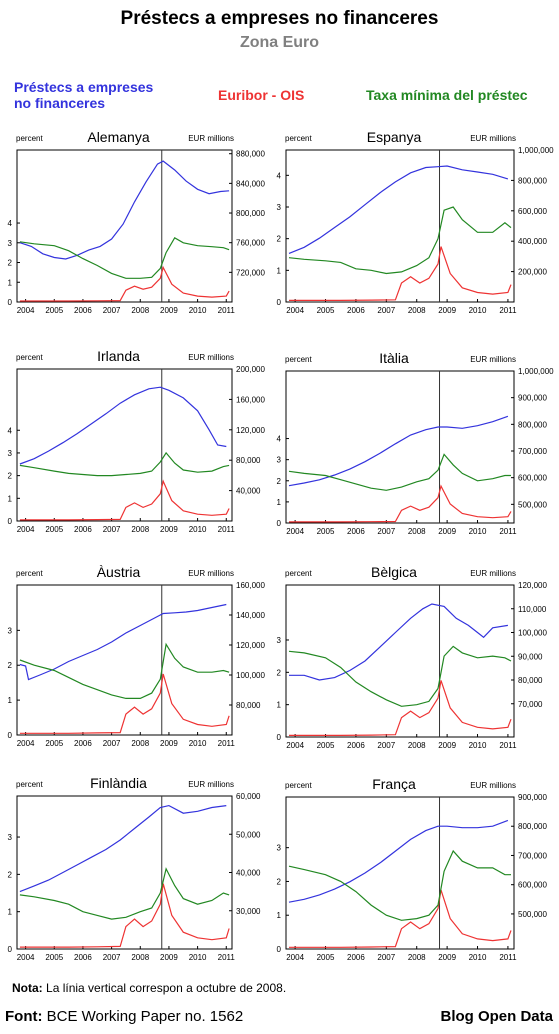 This screenshot has width=559, height=1034. I want to click on panel-title: Espanya, so click(394, 137).